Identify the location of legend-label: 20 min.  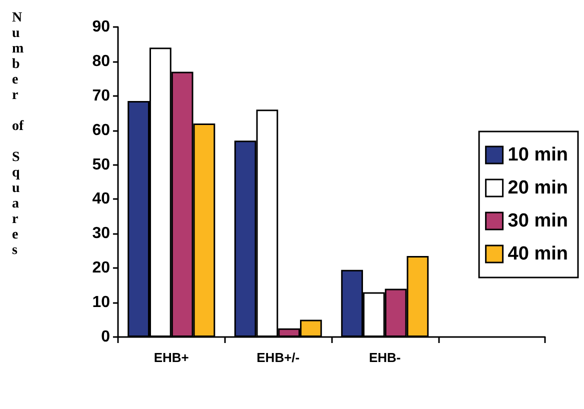
(538, 188).